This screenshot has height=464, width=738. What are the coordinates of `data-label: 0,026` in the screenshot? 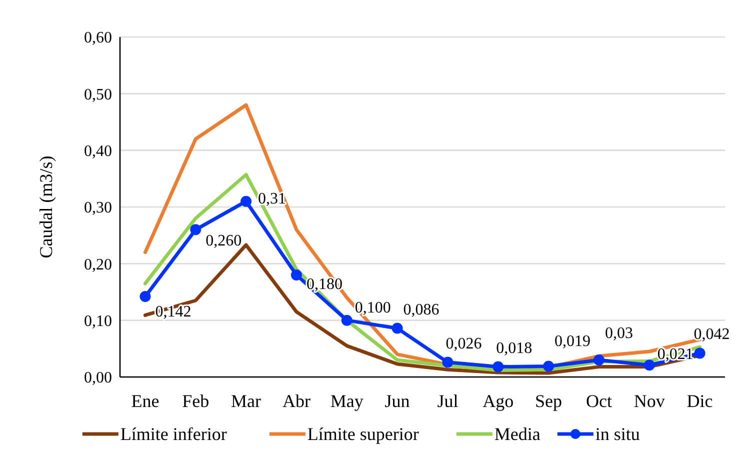 It's located at (464, 343).